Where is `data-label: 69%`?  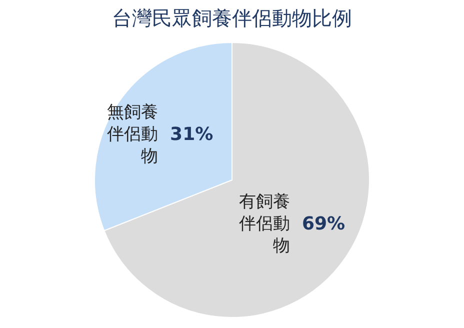
data-label: 69% is located at coordinates (324, 224).